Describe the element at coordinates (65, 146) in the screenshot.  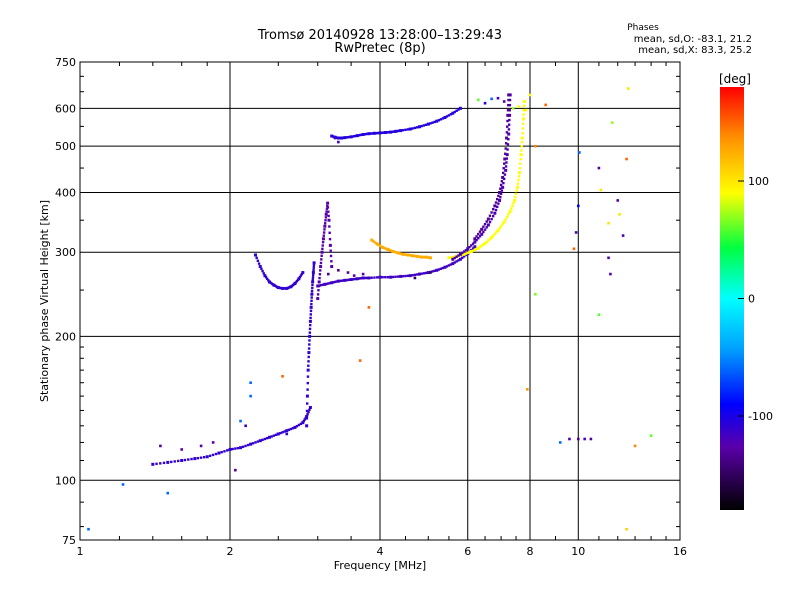
I see `y-tick-label: 500` at that location.